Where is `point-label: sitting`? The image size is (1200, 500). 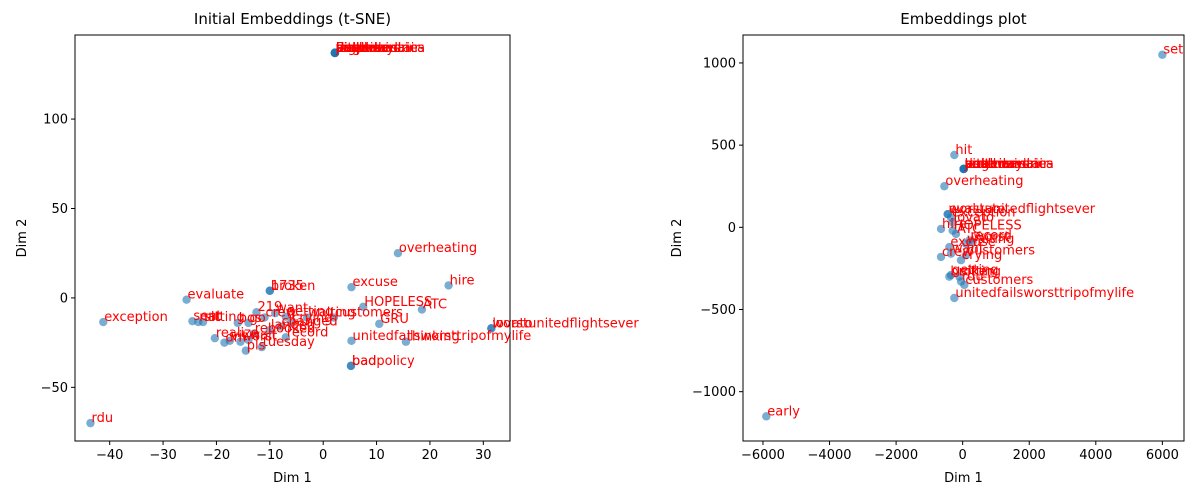
point-label: sitting is located at coordinates (224, 317).